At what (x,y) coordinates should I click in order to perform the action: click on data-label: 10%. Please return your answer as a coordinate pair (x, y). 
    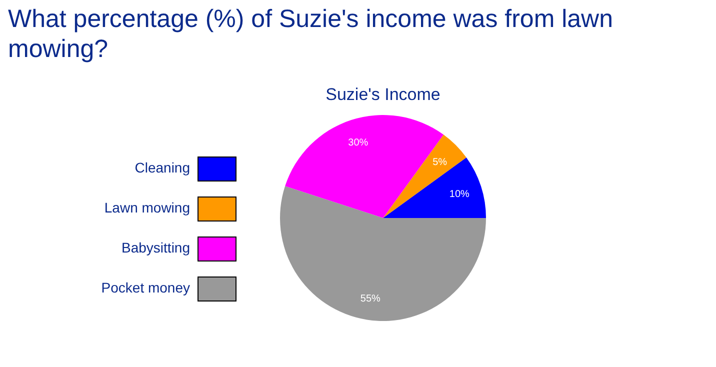
    Looking at the image, I should click on (459, 194).